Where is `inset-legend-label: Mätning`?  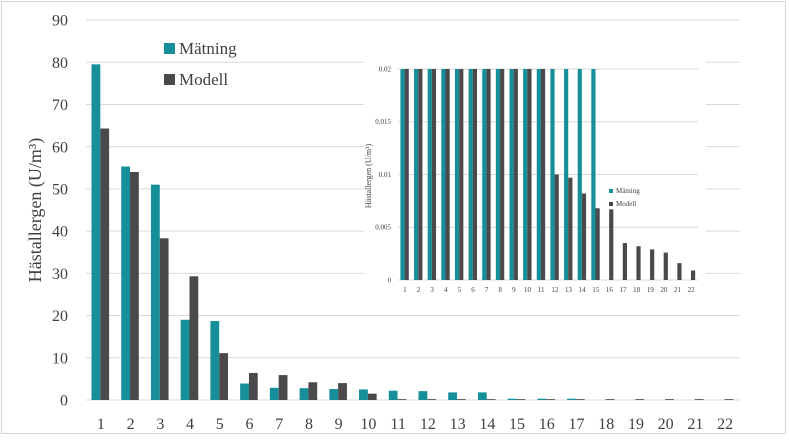 inset-legend-label: Mätning is located at coordinates (628, 191).